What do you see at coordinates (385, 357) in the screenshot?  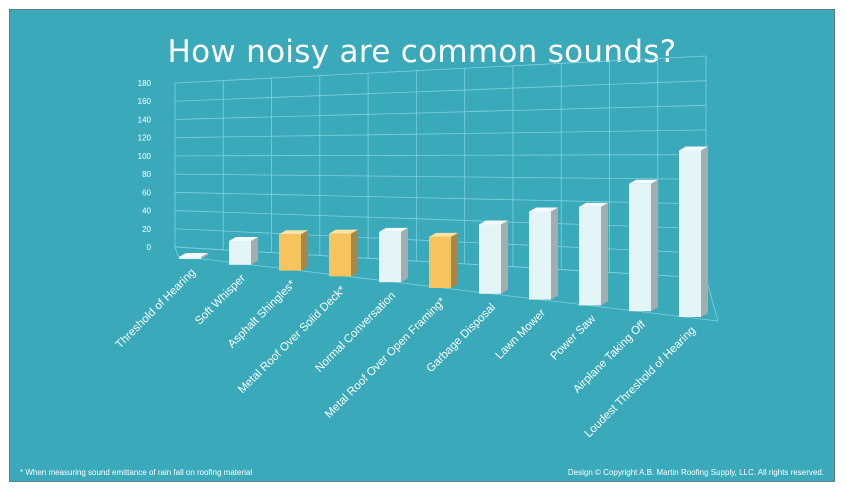 I see `x-tick-label: Metal Roof Over Open Framing*` at bounding box center [385, 357].